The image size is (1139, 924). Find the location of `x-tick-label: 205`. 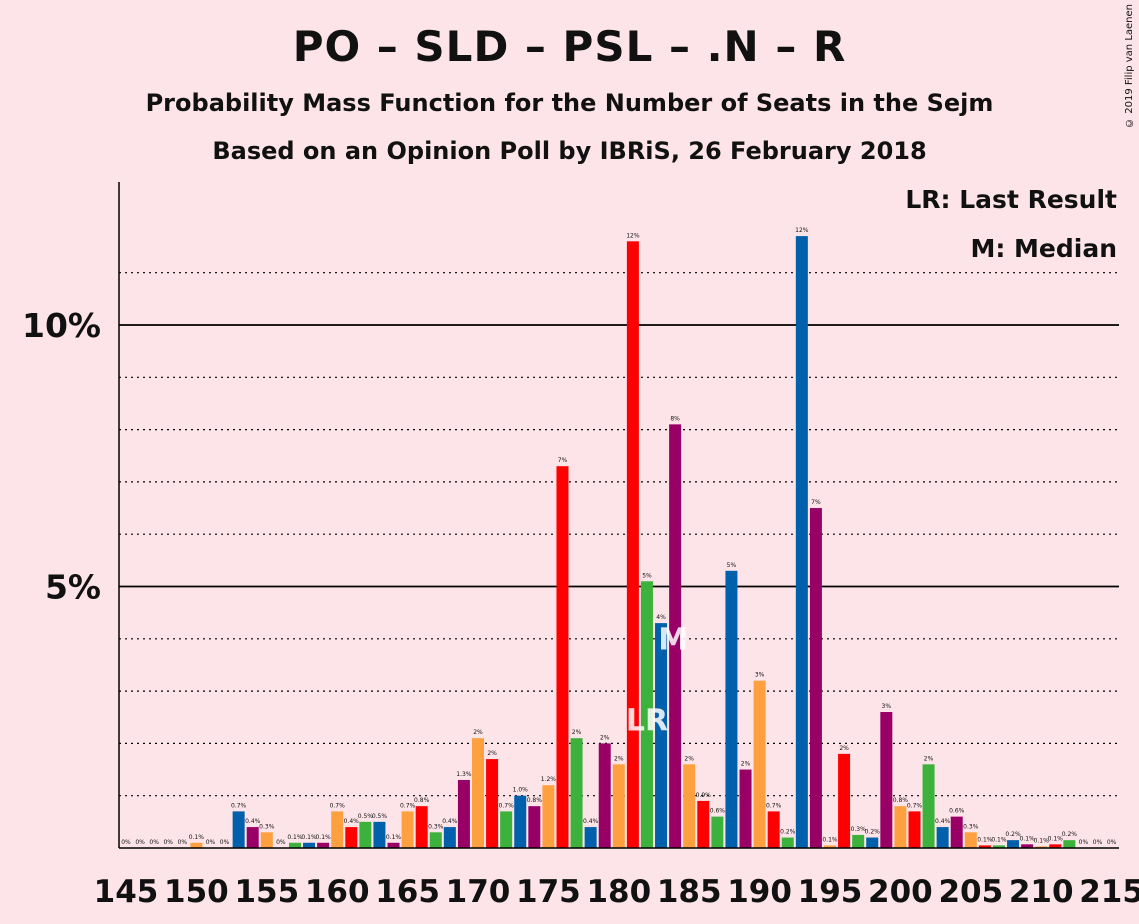

x-tick-label: 205 is located at coordinates (970, 892).